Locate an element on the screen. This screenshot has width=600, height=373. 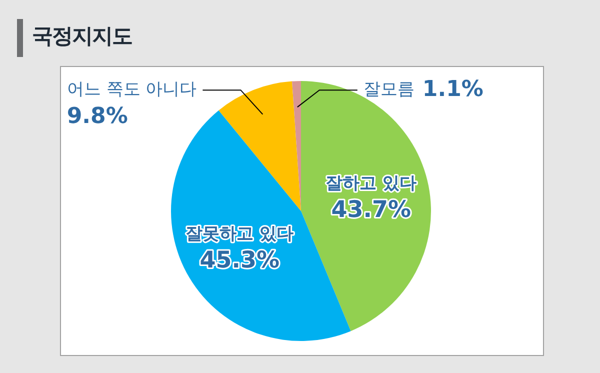
data-label: 1.1% is located at coordinates (453, 89).